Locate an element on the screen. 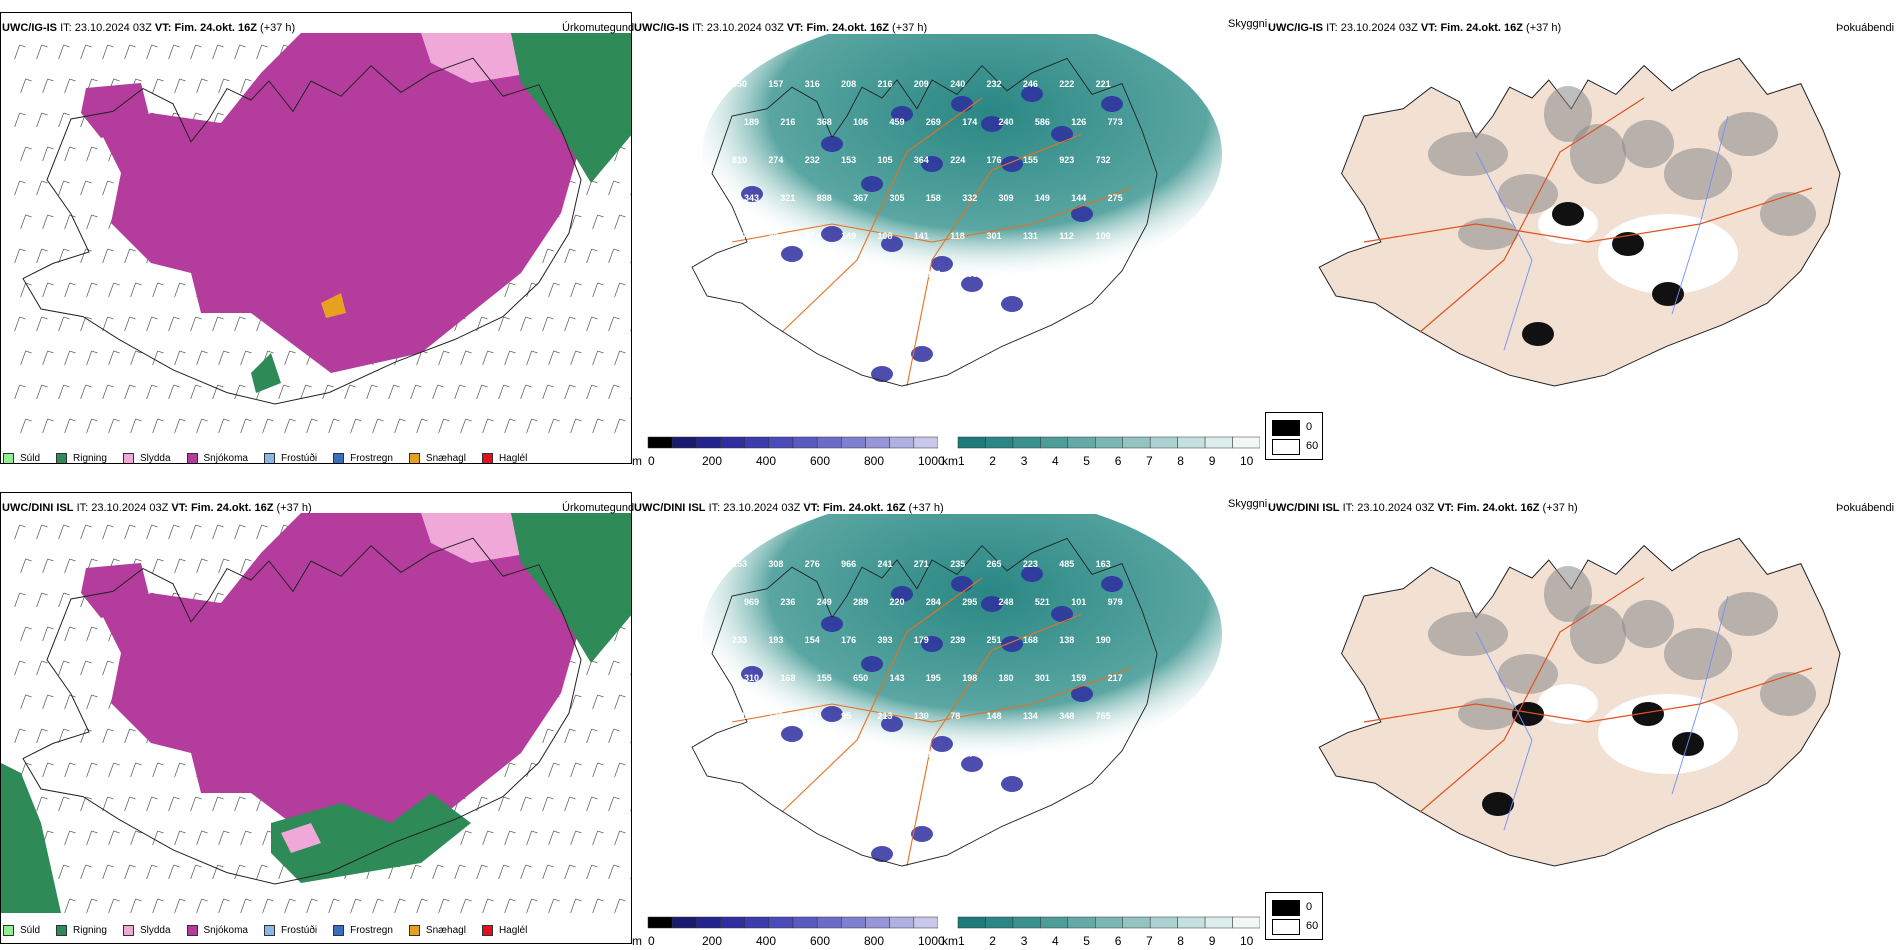 This screenshot has width=1900, height=950. ptype-legend-item: Frostregn is located at coordinates (363, 458).